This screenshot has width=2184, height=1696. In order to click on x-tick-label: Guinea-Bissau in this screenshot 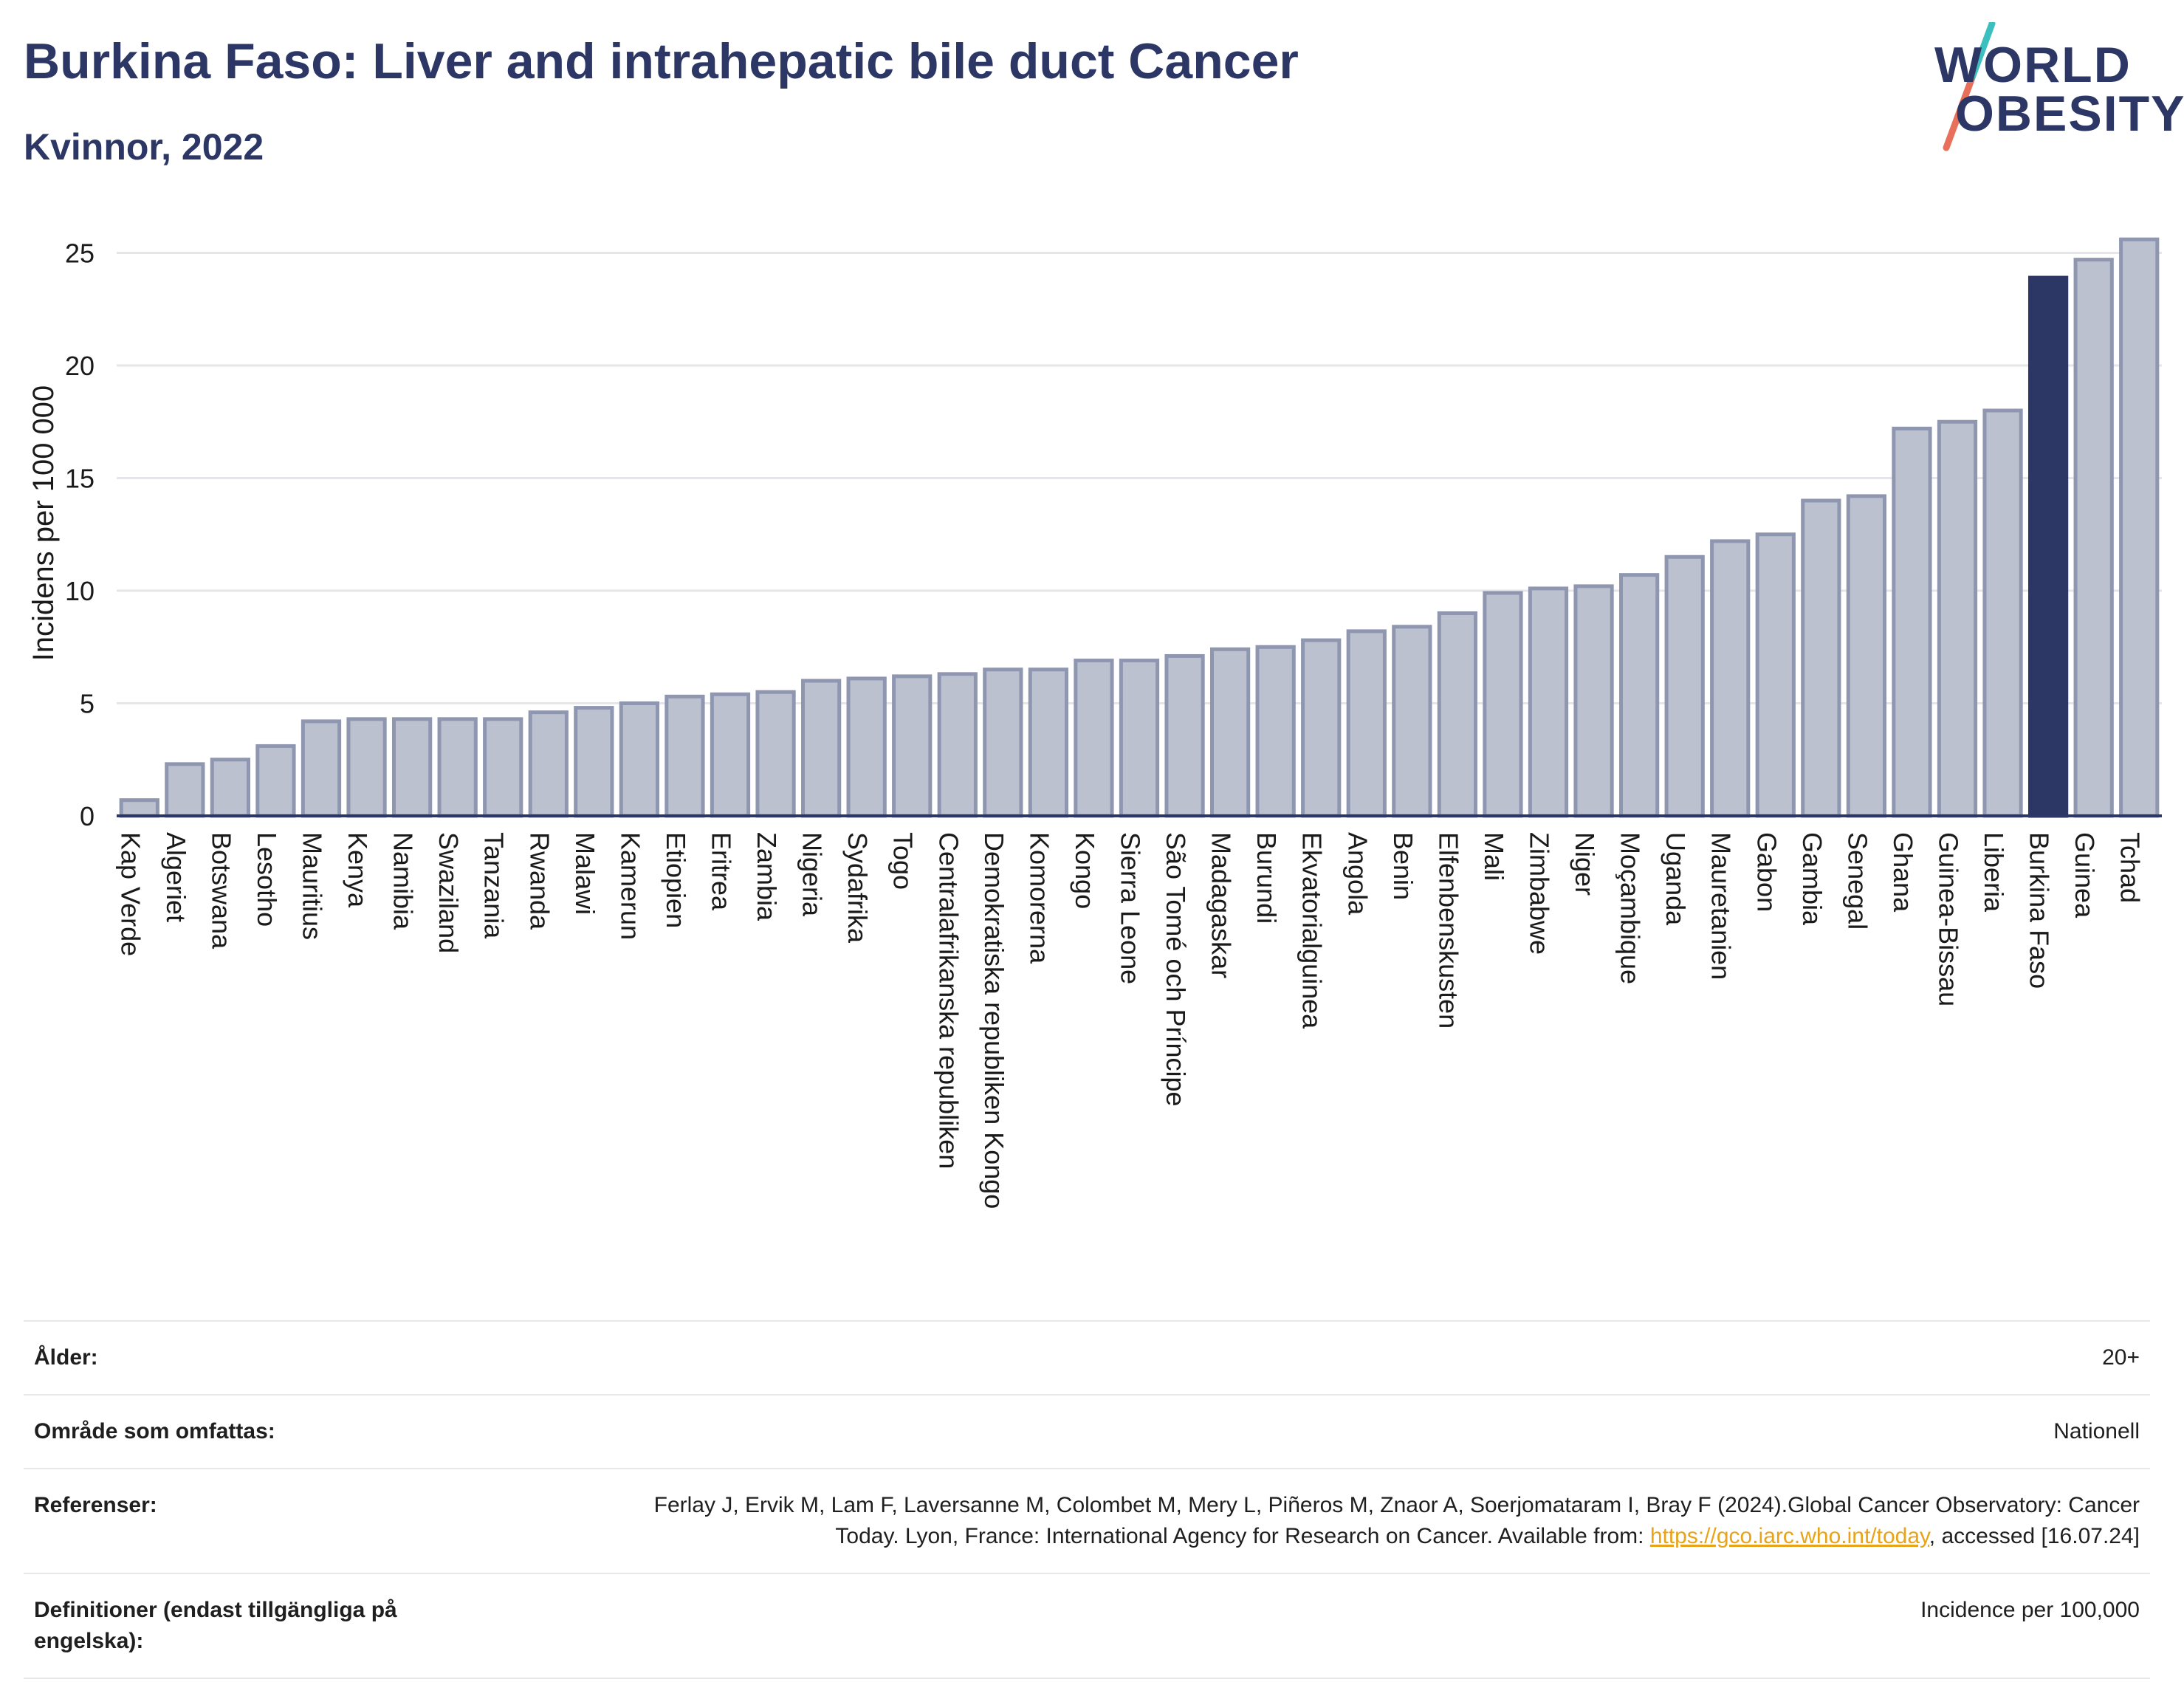, I will do `click(1949, 919)`.